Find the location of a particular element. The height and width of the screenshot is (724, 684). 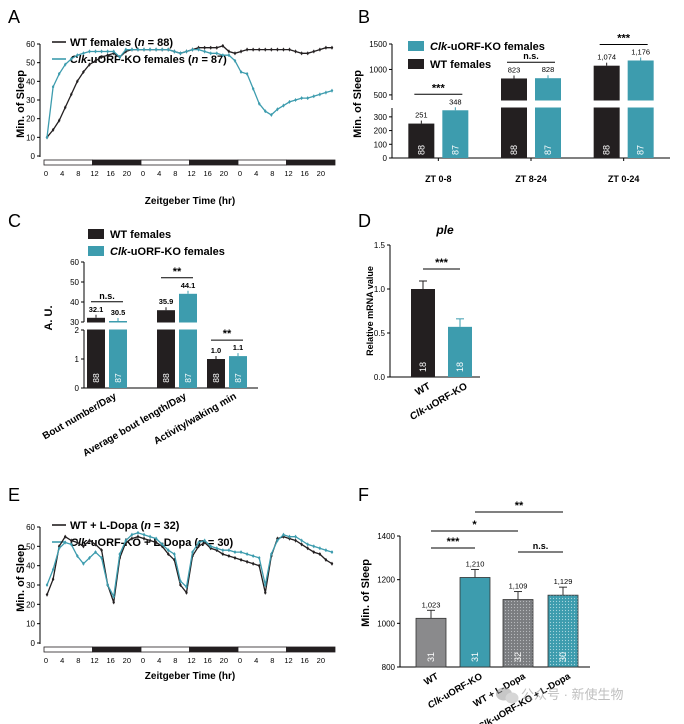

panel-c-y-axis-label: A. U. is located at coordinates (49, 317).